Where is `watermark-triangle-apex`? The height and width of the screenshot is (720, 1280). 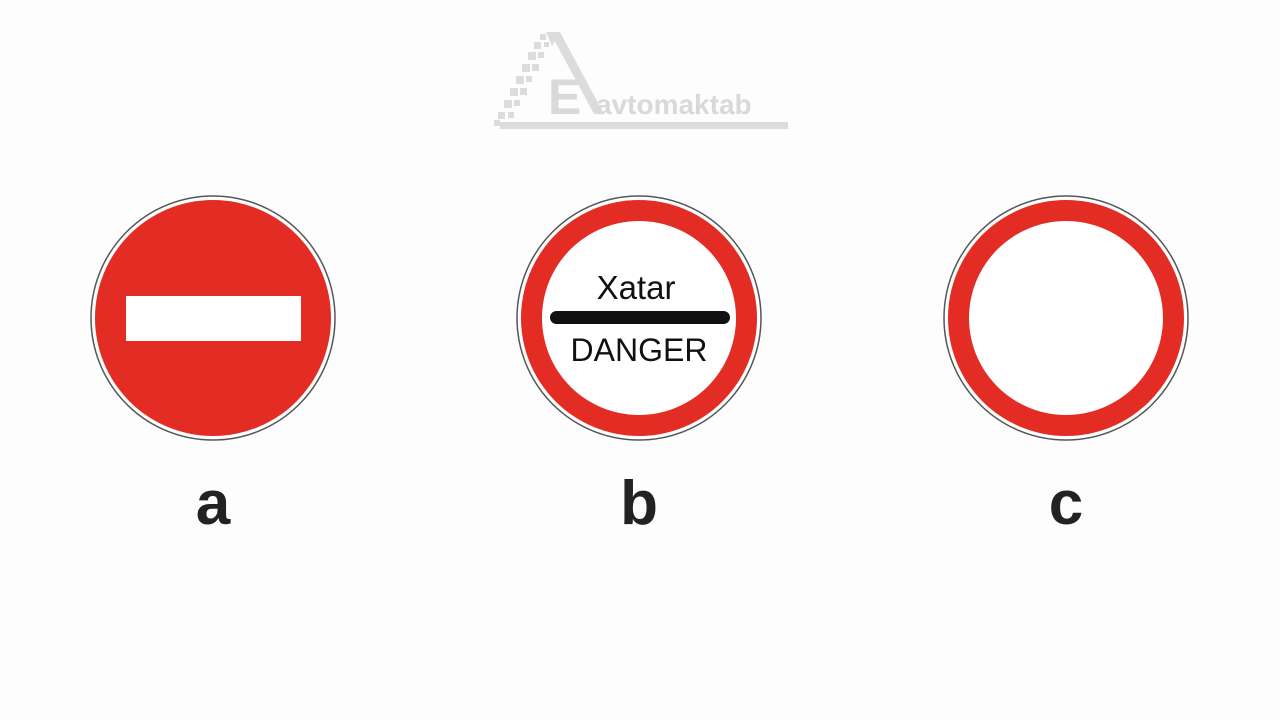 watermark-triangle-apex is located at coordinates (553, 39).